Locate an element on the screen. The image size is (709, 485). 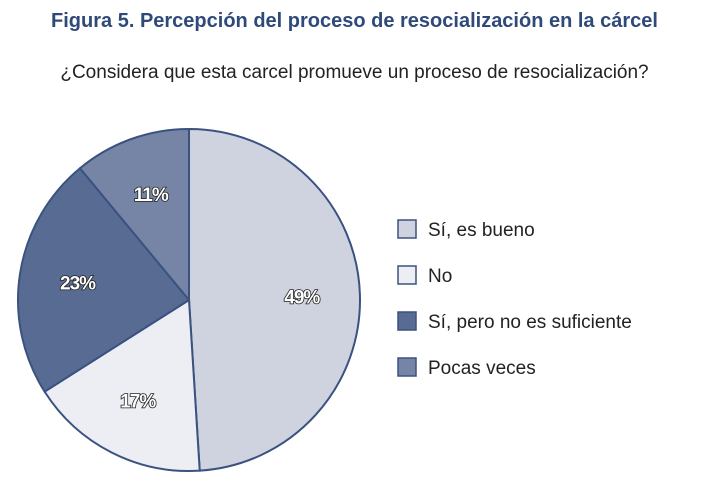
slice-label: 49% is located at coordinates (302, 297).